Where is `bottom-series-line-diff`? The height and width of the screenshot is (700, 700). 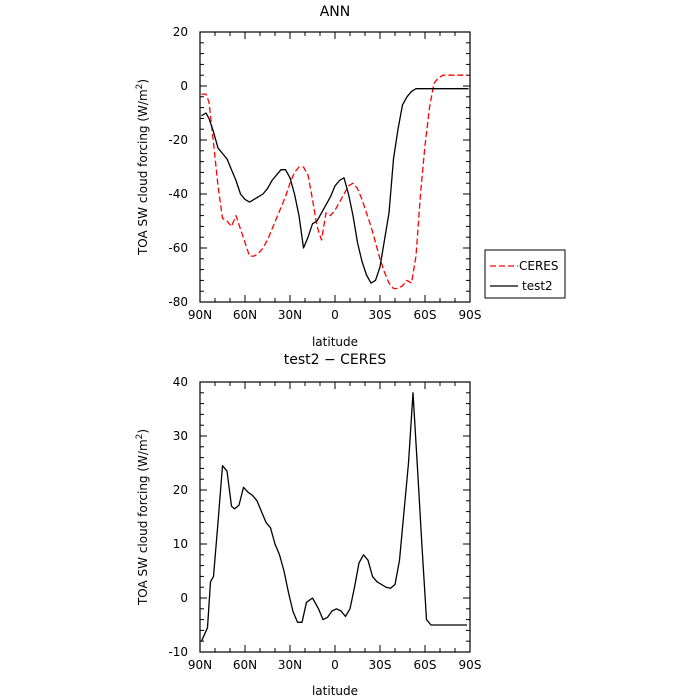 bottom-series-line-diff is located at coordinates (333, 517).